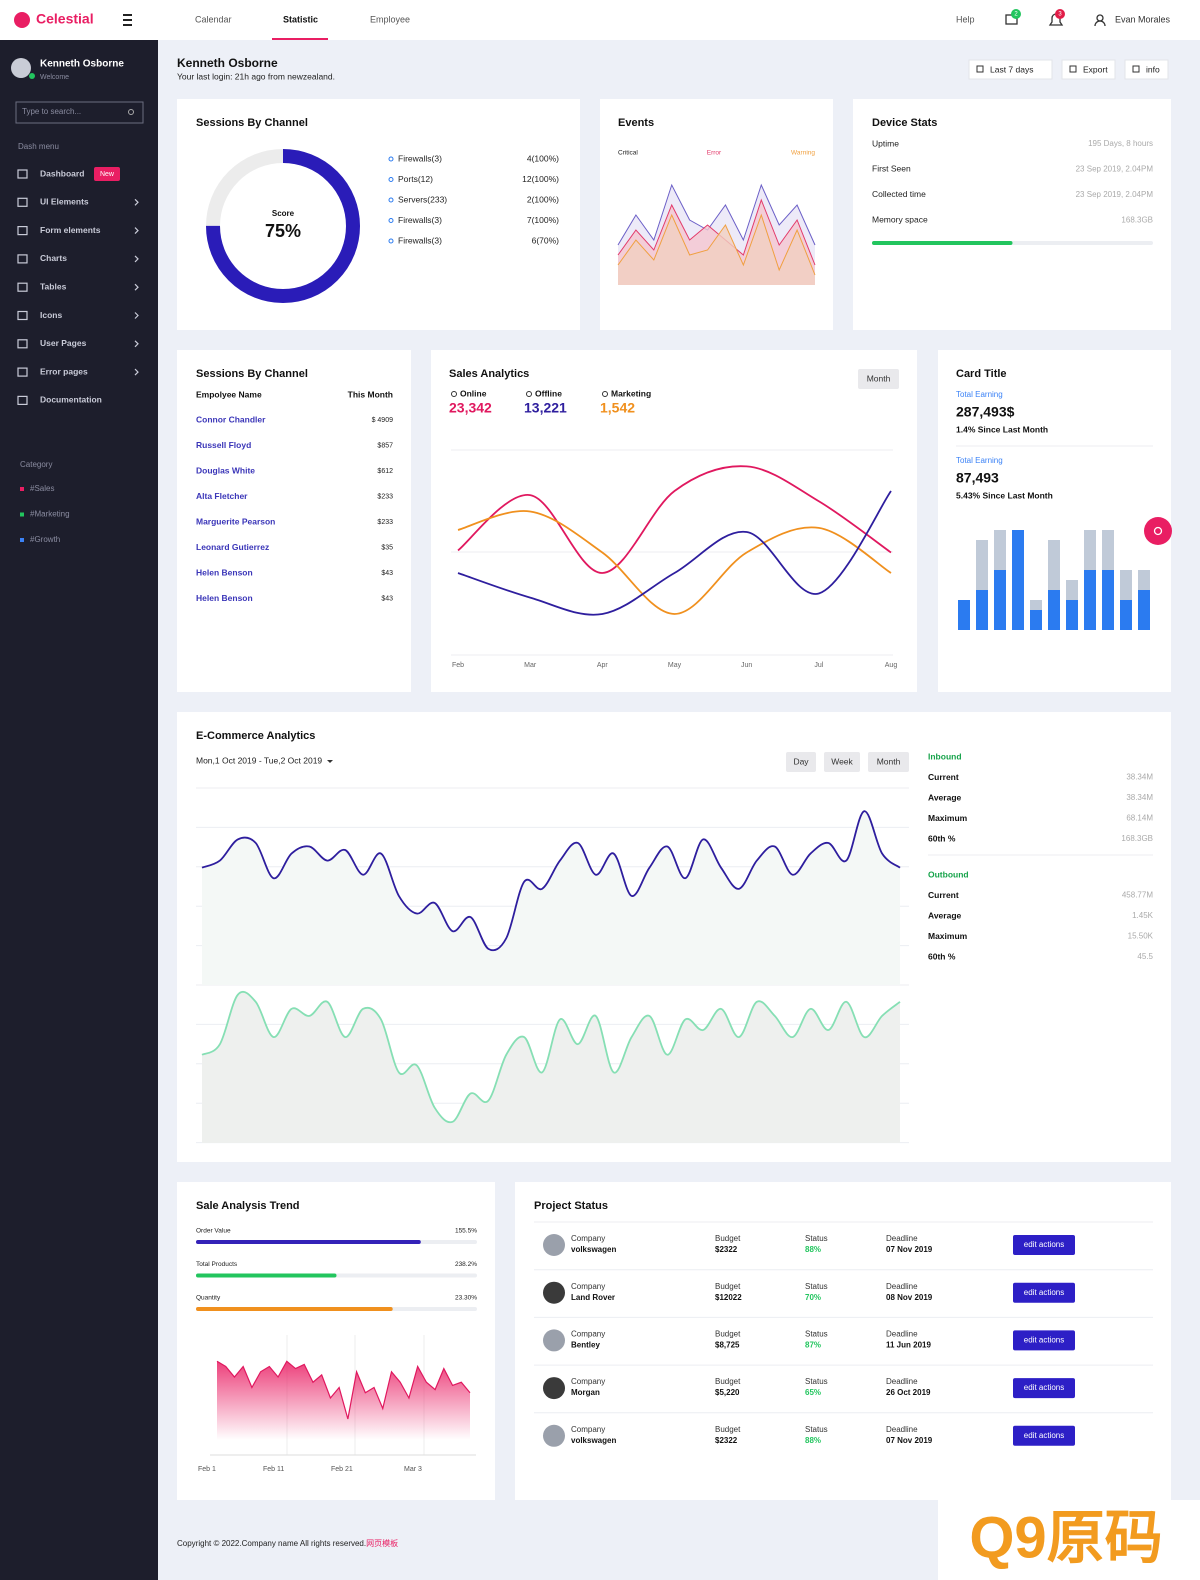 This screenshot has width=1200, height=1580. I want to click on category-item: #Growth, so click(45, 539).